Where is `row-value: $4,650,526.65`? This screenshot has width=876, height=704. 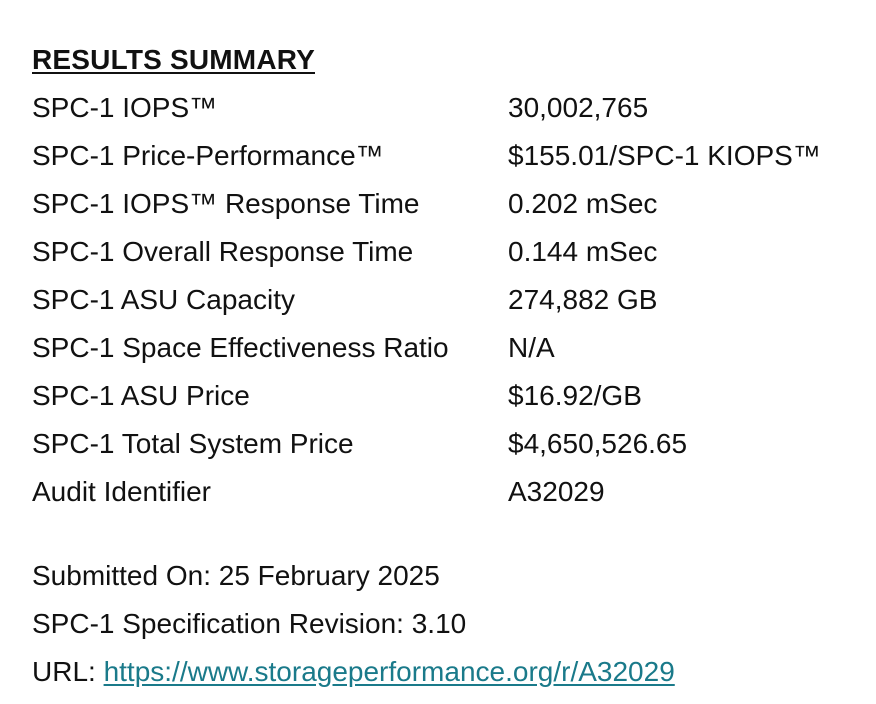 row-value: $4,650,526.65 is located at coordinates (598, 443).